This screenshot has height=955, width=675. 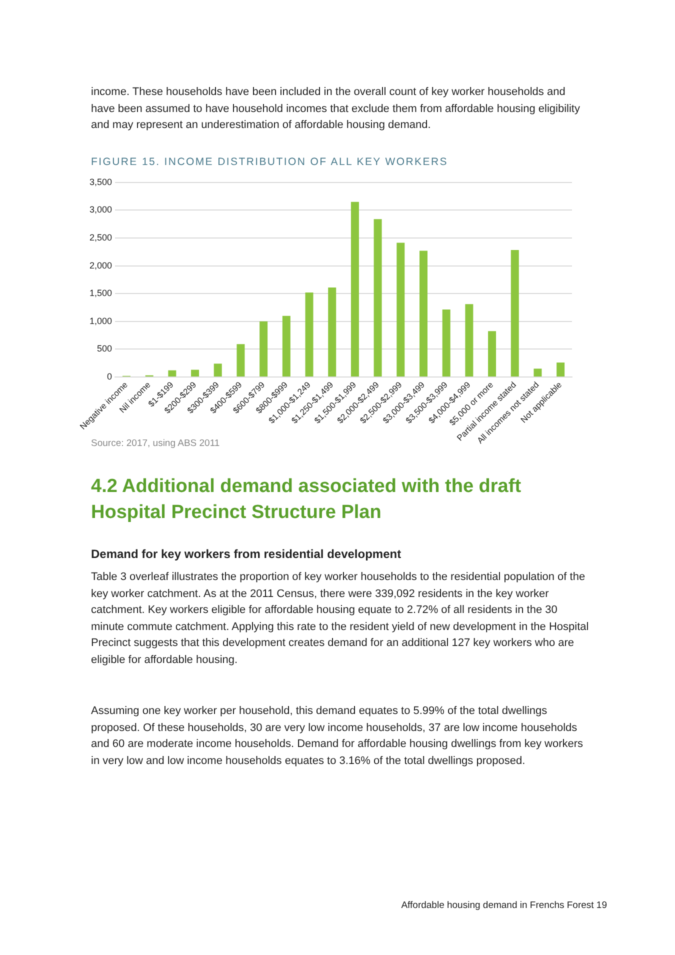 I want to click on y-tick-label: 3,000, so click(x=101, y=209).